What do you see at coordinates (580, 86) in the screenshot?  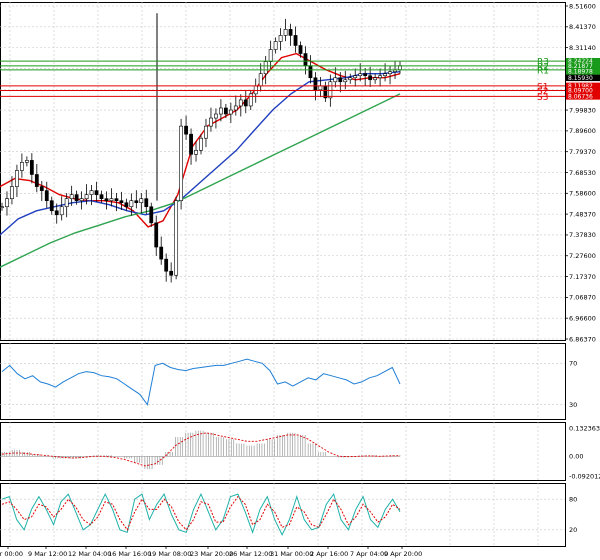 I see `price-tag-label: 8.11982` at bounding box center [580, 86].